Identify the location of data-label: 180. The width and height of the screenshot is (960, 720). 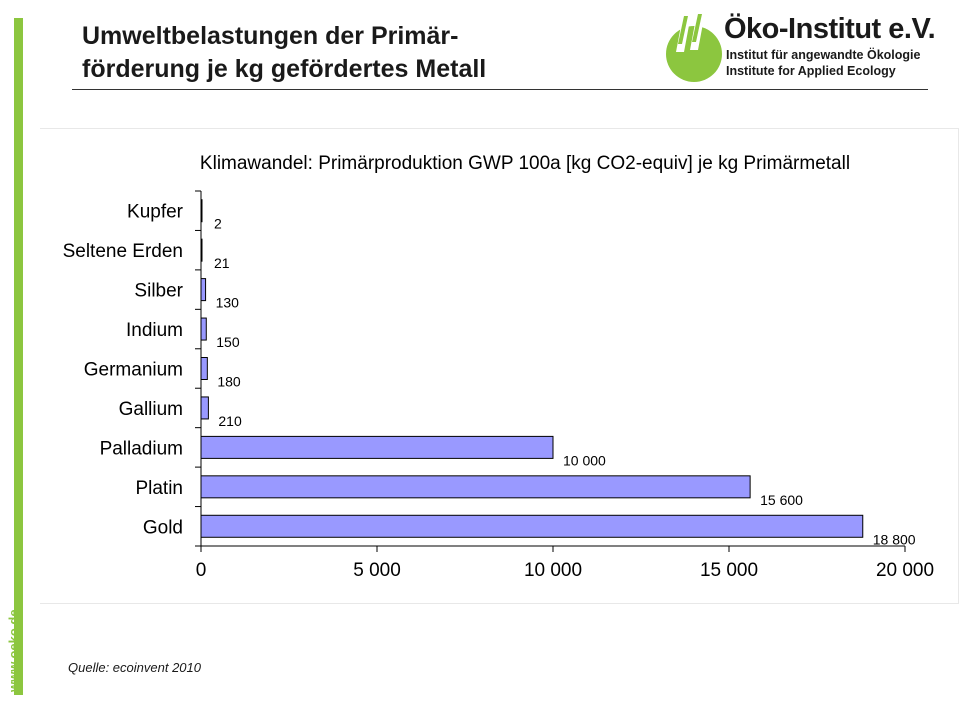
(229, 382).